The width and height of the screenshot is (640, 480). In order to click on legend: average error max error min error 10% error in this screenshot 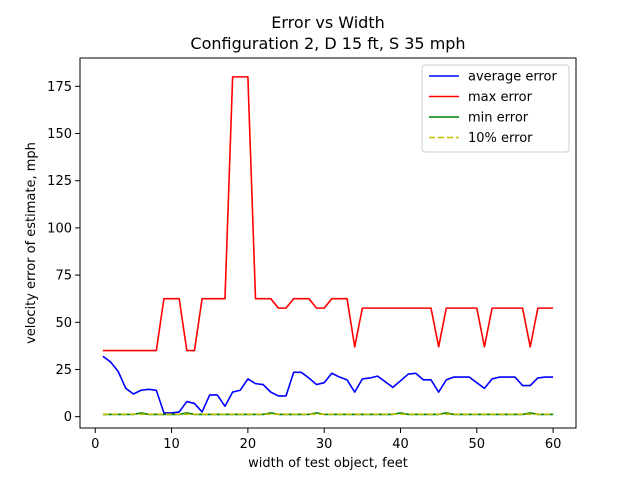, I will do `click(495, 108)`.